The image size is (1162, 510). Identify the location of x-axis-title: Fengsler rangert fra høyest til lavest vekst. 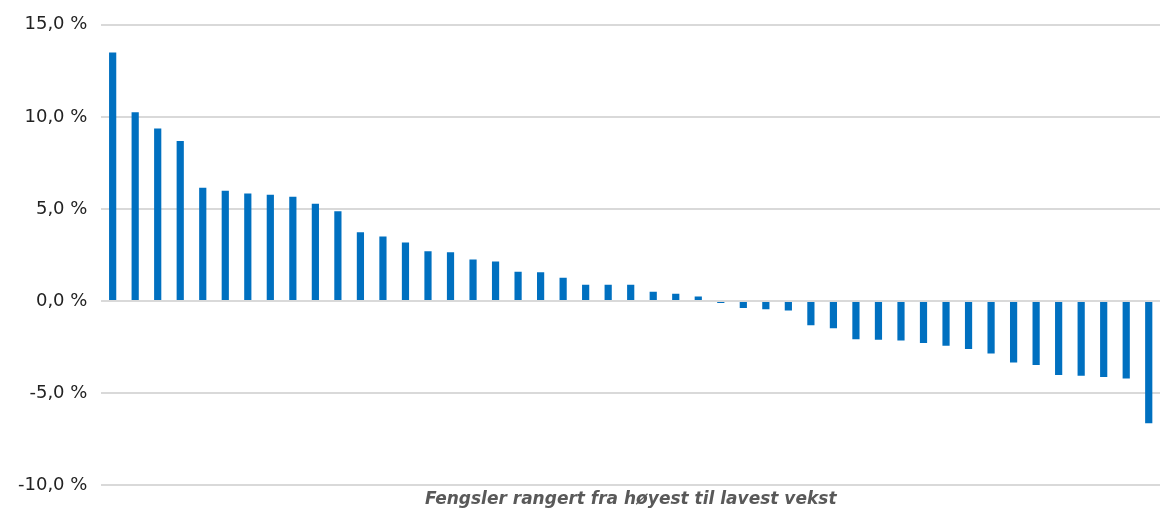
(631, 497).